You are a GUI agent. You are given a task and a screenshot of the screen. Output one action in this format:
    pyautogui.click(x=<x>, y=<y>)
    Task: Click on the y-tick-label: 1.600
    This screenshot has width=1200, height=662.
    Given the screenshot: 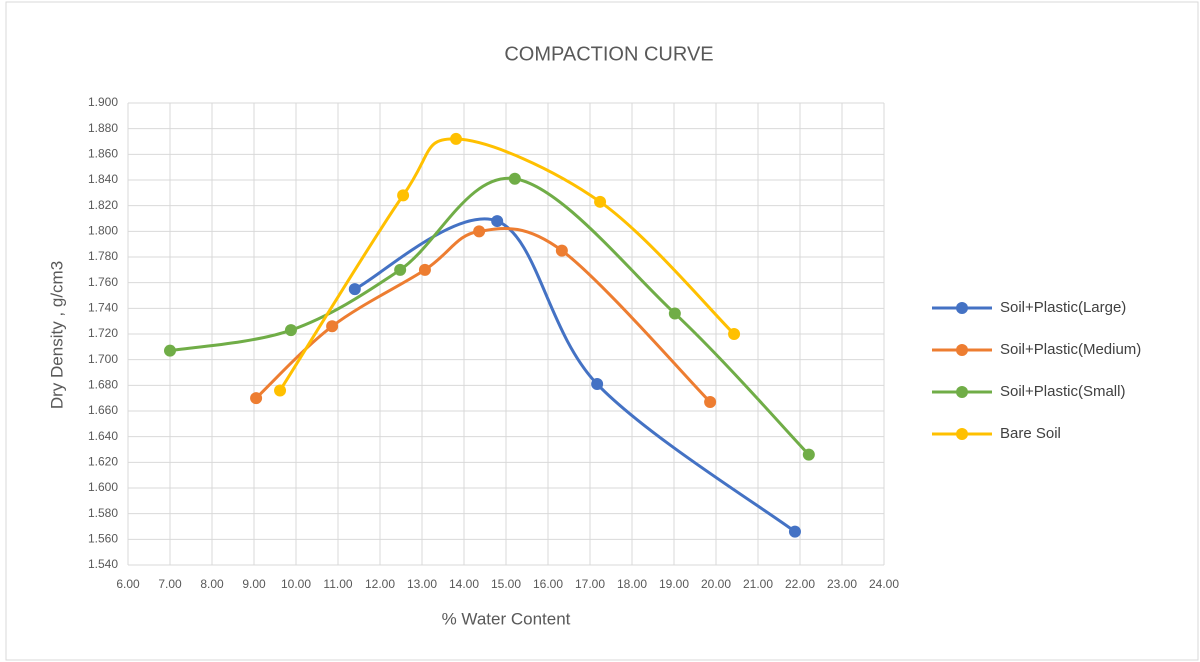 What is the action you would take?
    pyautogui.click(x=103, y=487)
    